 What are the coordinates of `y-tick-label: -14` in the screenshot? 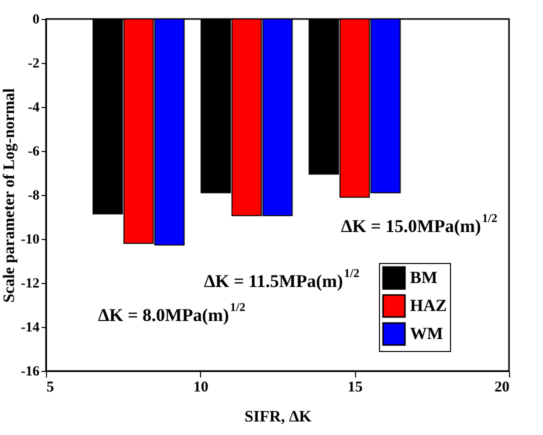 It's located at (30, 328).